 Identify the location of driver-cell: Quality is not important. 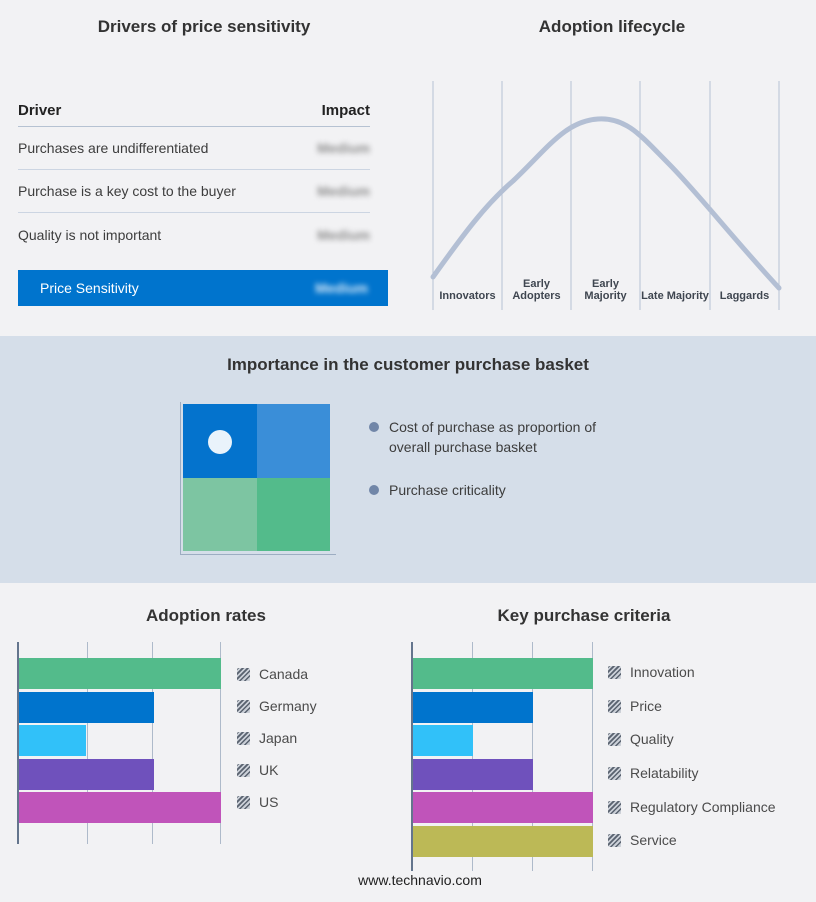
(90, 234).